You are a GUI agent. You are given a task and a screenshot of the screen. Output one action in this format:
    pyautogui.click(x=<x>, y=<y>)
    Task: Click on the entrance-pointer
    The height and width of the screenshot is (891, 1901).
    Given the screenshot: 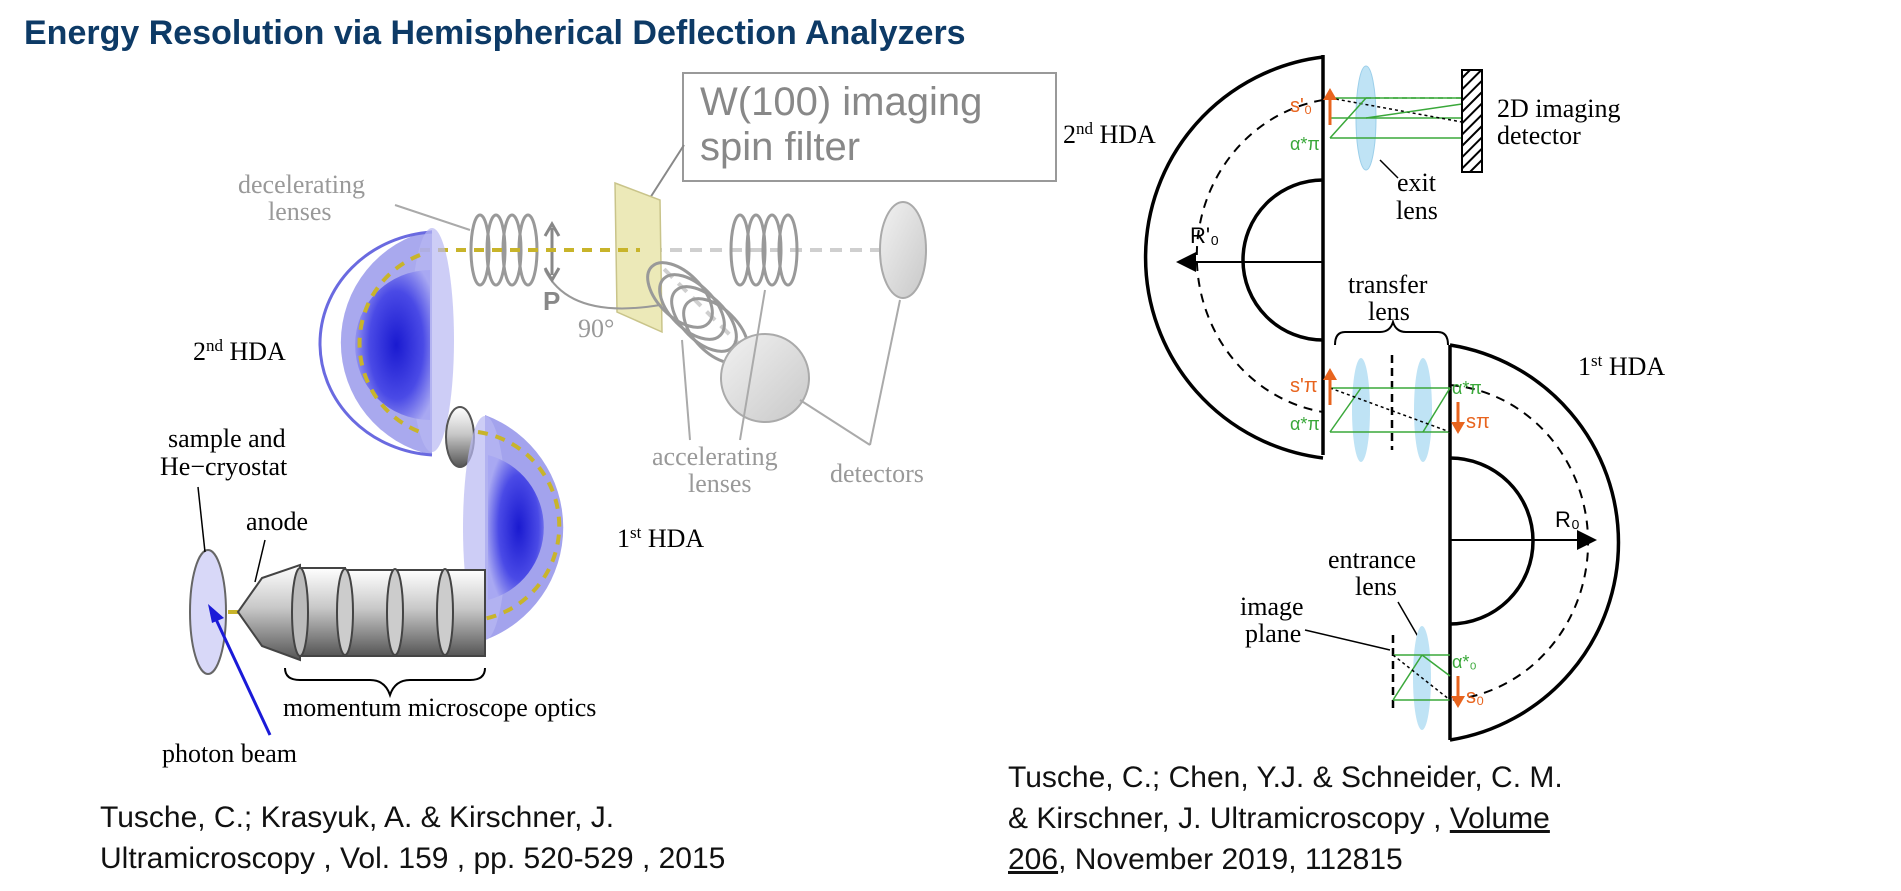 What is the action you would take?
    pyautogui.click(x=1409, y=621)
    